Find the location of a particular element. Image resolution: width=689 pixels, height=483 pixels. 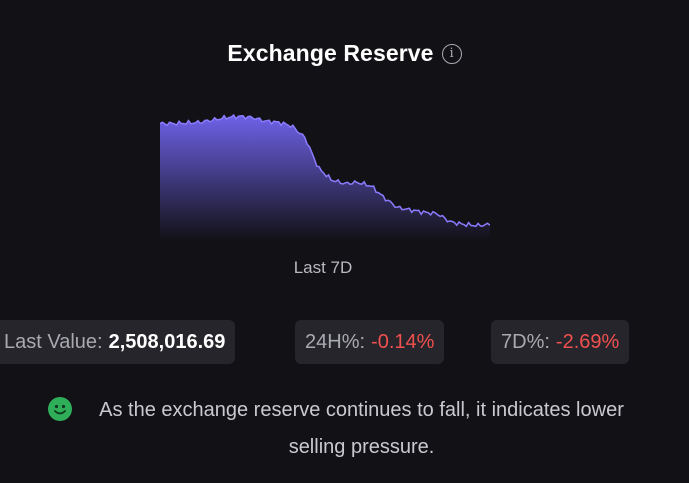

smile-icon is located at coordinates (59, 409).